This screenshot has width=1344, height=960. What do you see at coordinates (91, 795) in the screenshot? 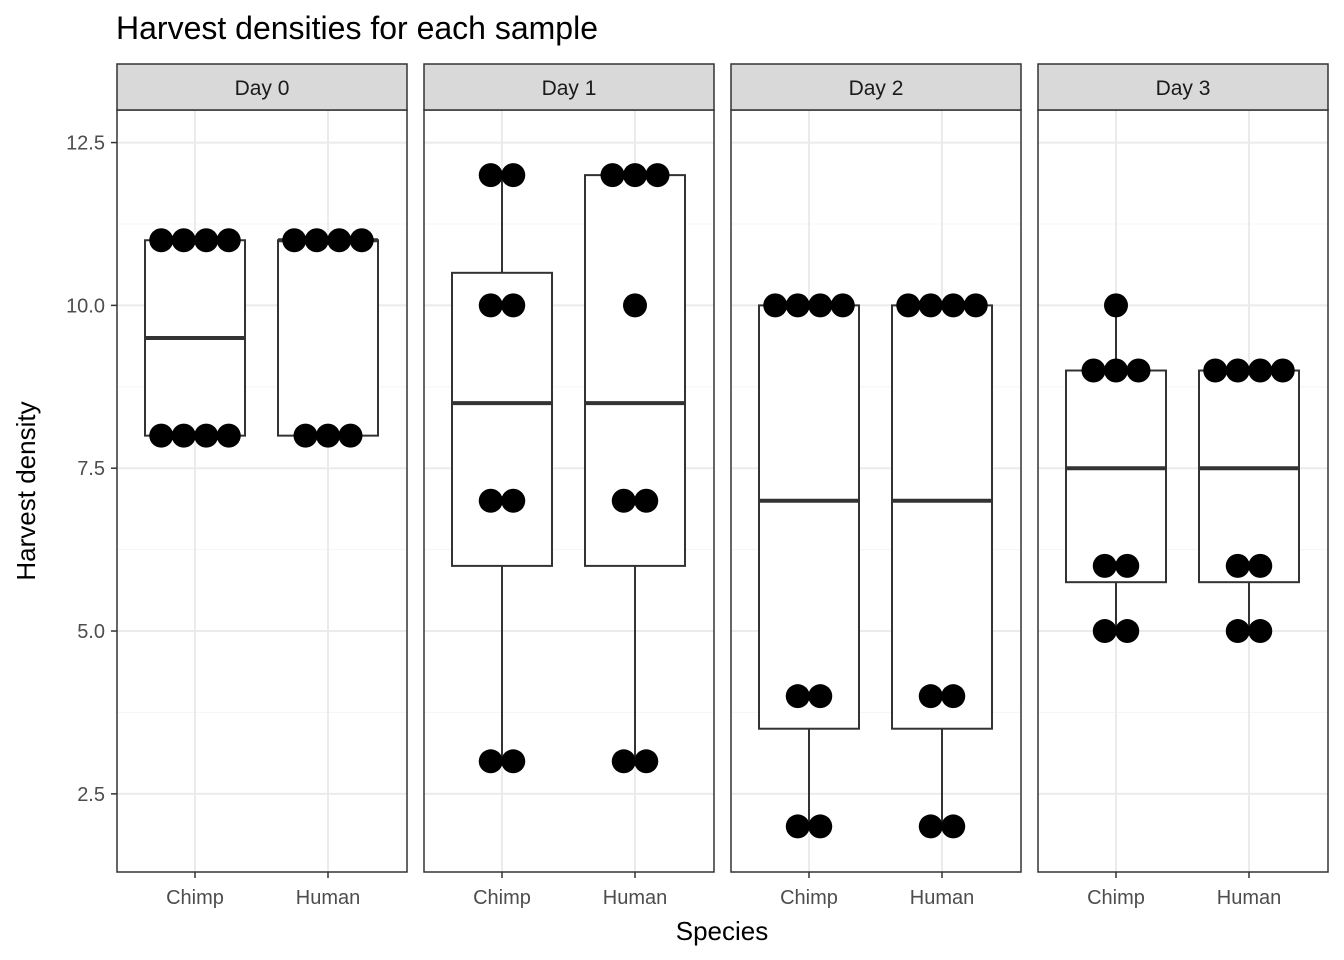
I see `y-tick-label: 2.5` at bounding box center [91, 795].